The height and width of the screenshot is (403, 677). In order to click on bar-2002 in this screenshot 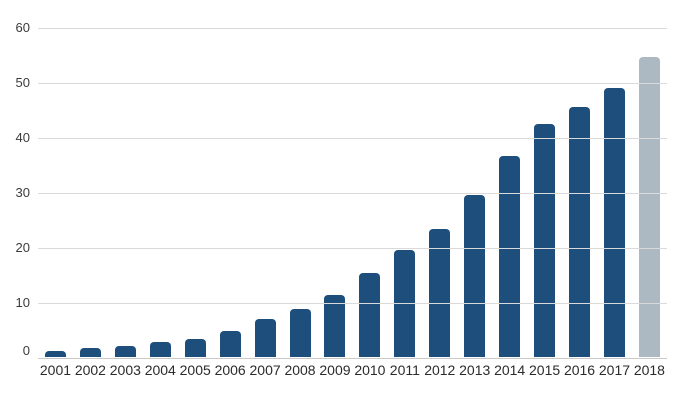, I will do `click(90, 352)`.